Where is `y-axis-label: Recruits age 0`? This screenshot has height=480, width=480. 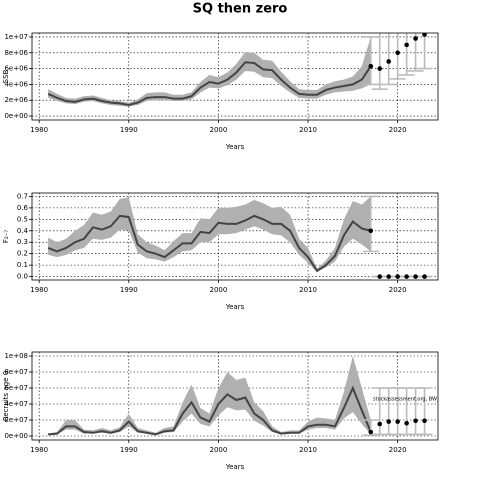
y-axis-label: Recruits age 0 is located at coordinates (6, 396).